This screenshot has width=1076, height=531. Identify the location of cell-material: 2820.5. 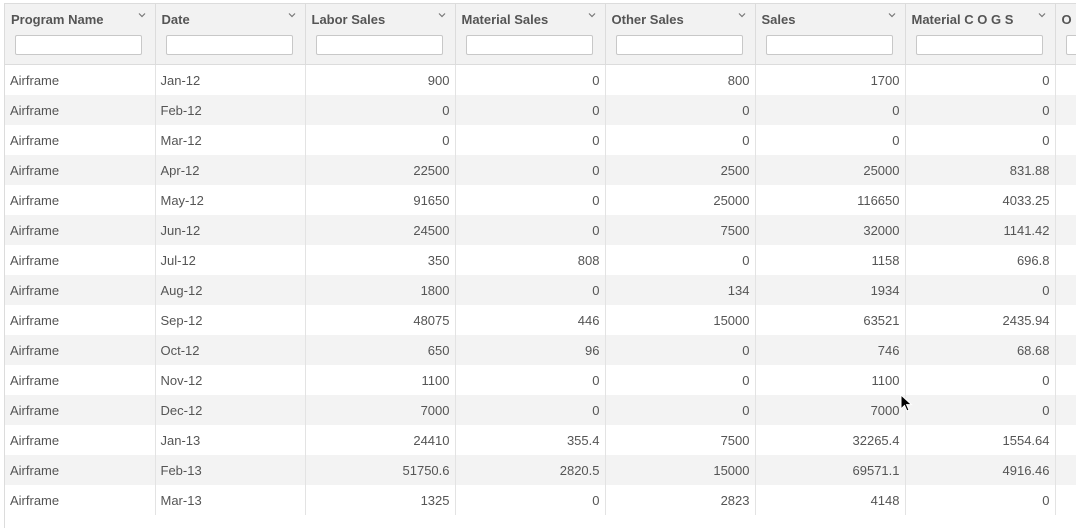
(530, 470).